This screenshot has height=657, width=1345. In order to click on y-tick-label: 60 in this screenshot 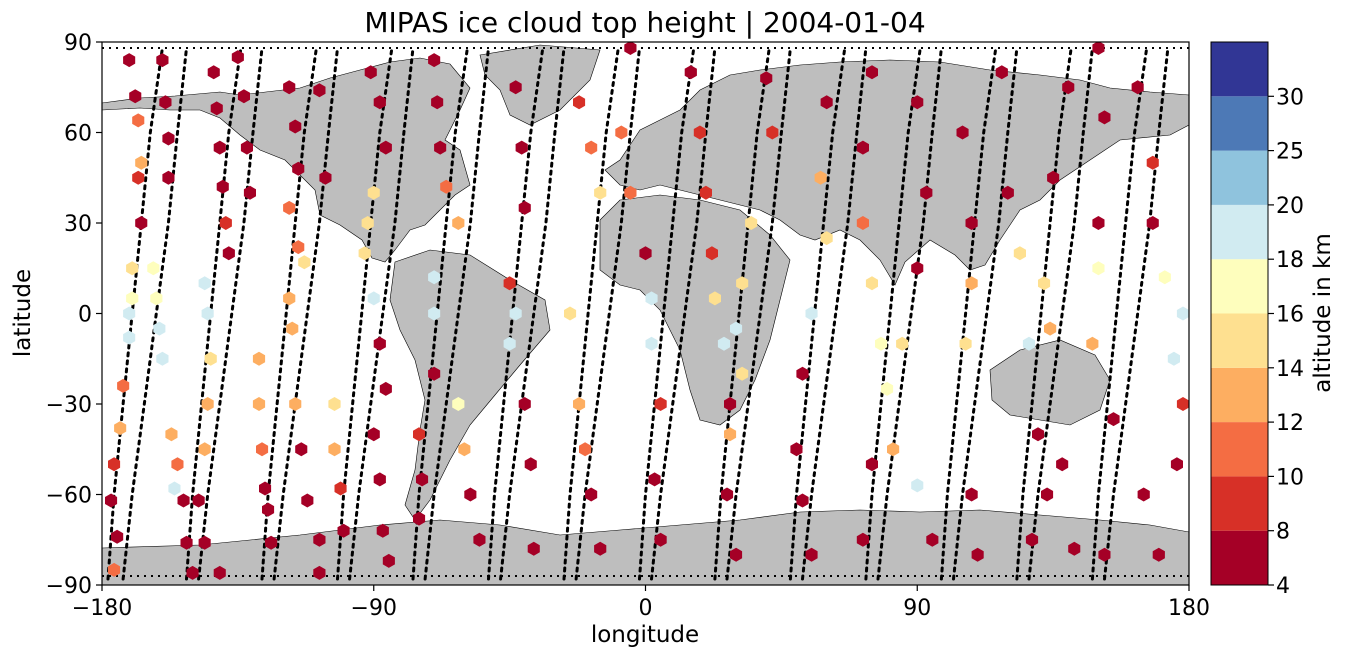, I will do `click(78, 134)`.